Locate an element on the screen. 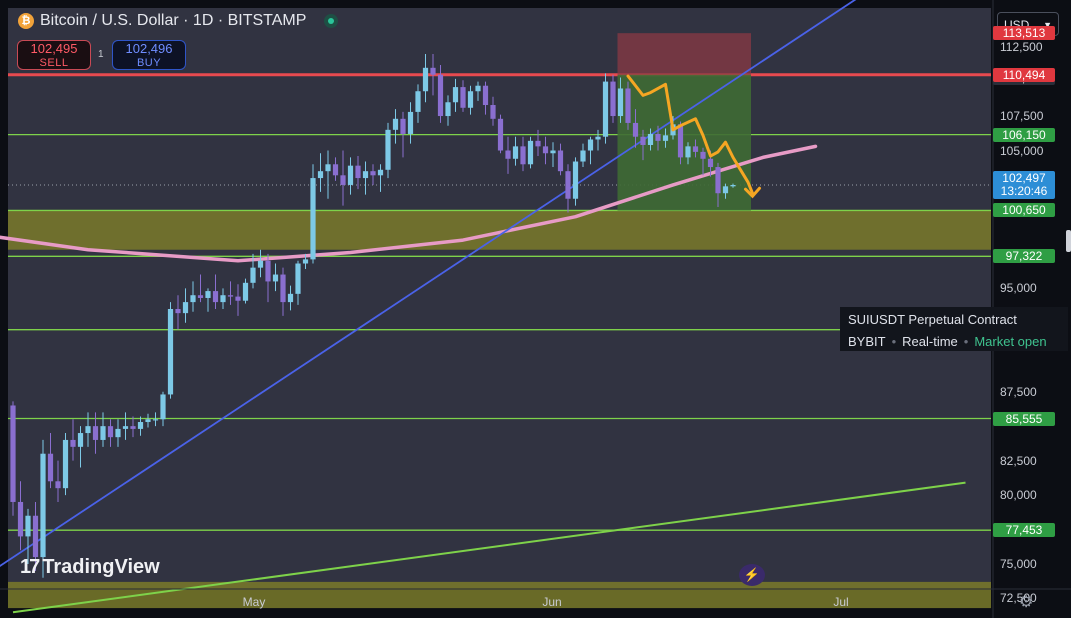 The width and height of the screenshot is (1071, 618). month-label: May is located at coordinates (254, 602).